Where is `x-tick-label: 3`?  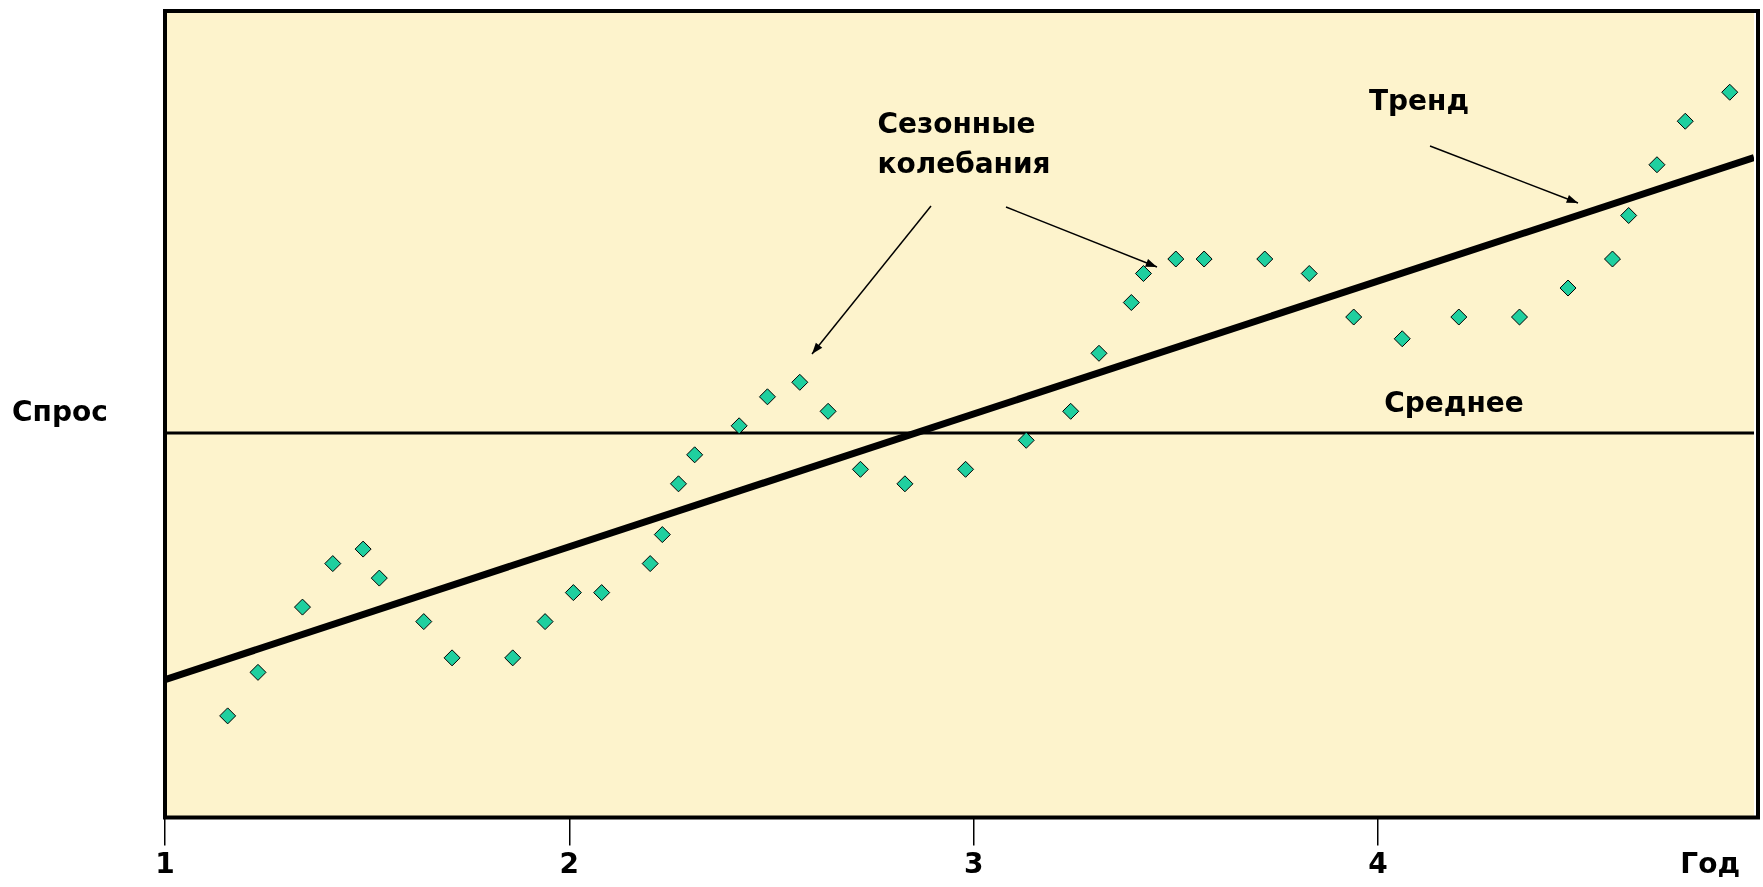
x-tick-label: 3 is located at coordinates (973, 864).